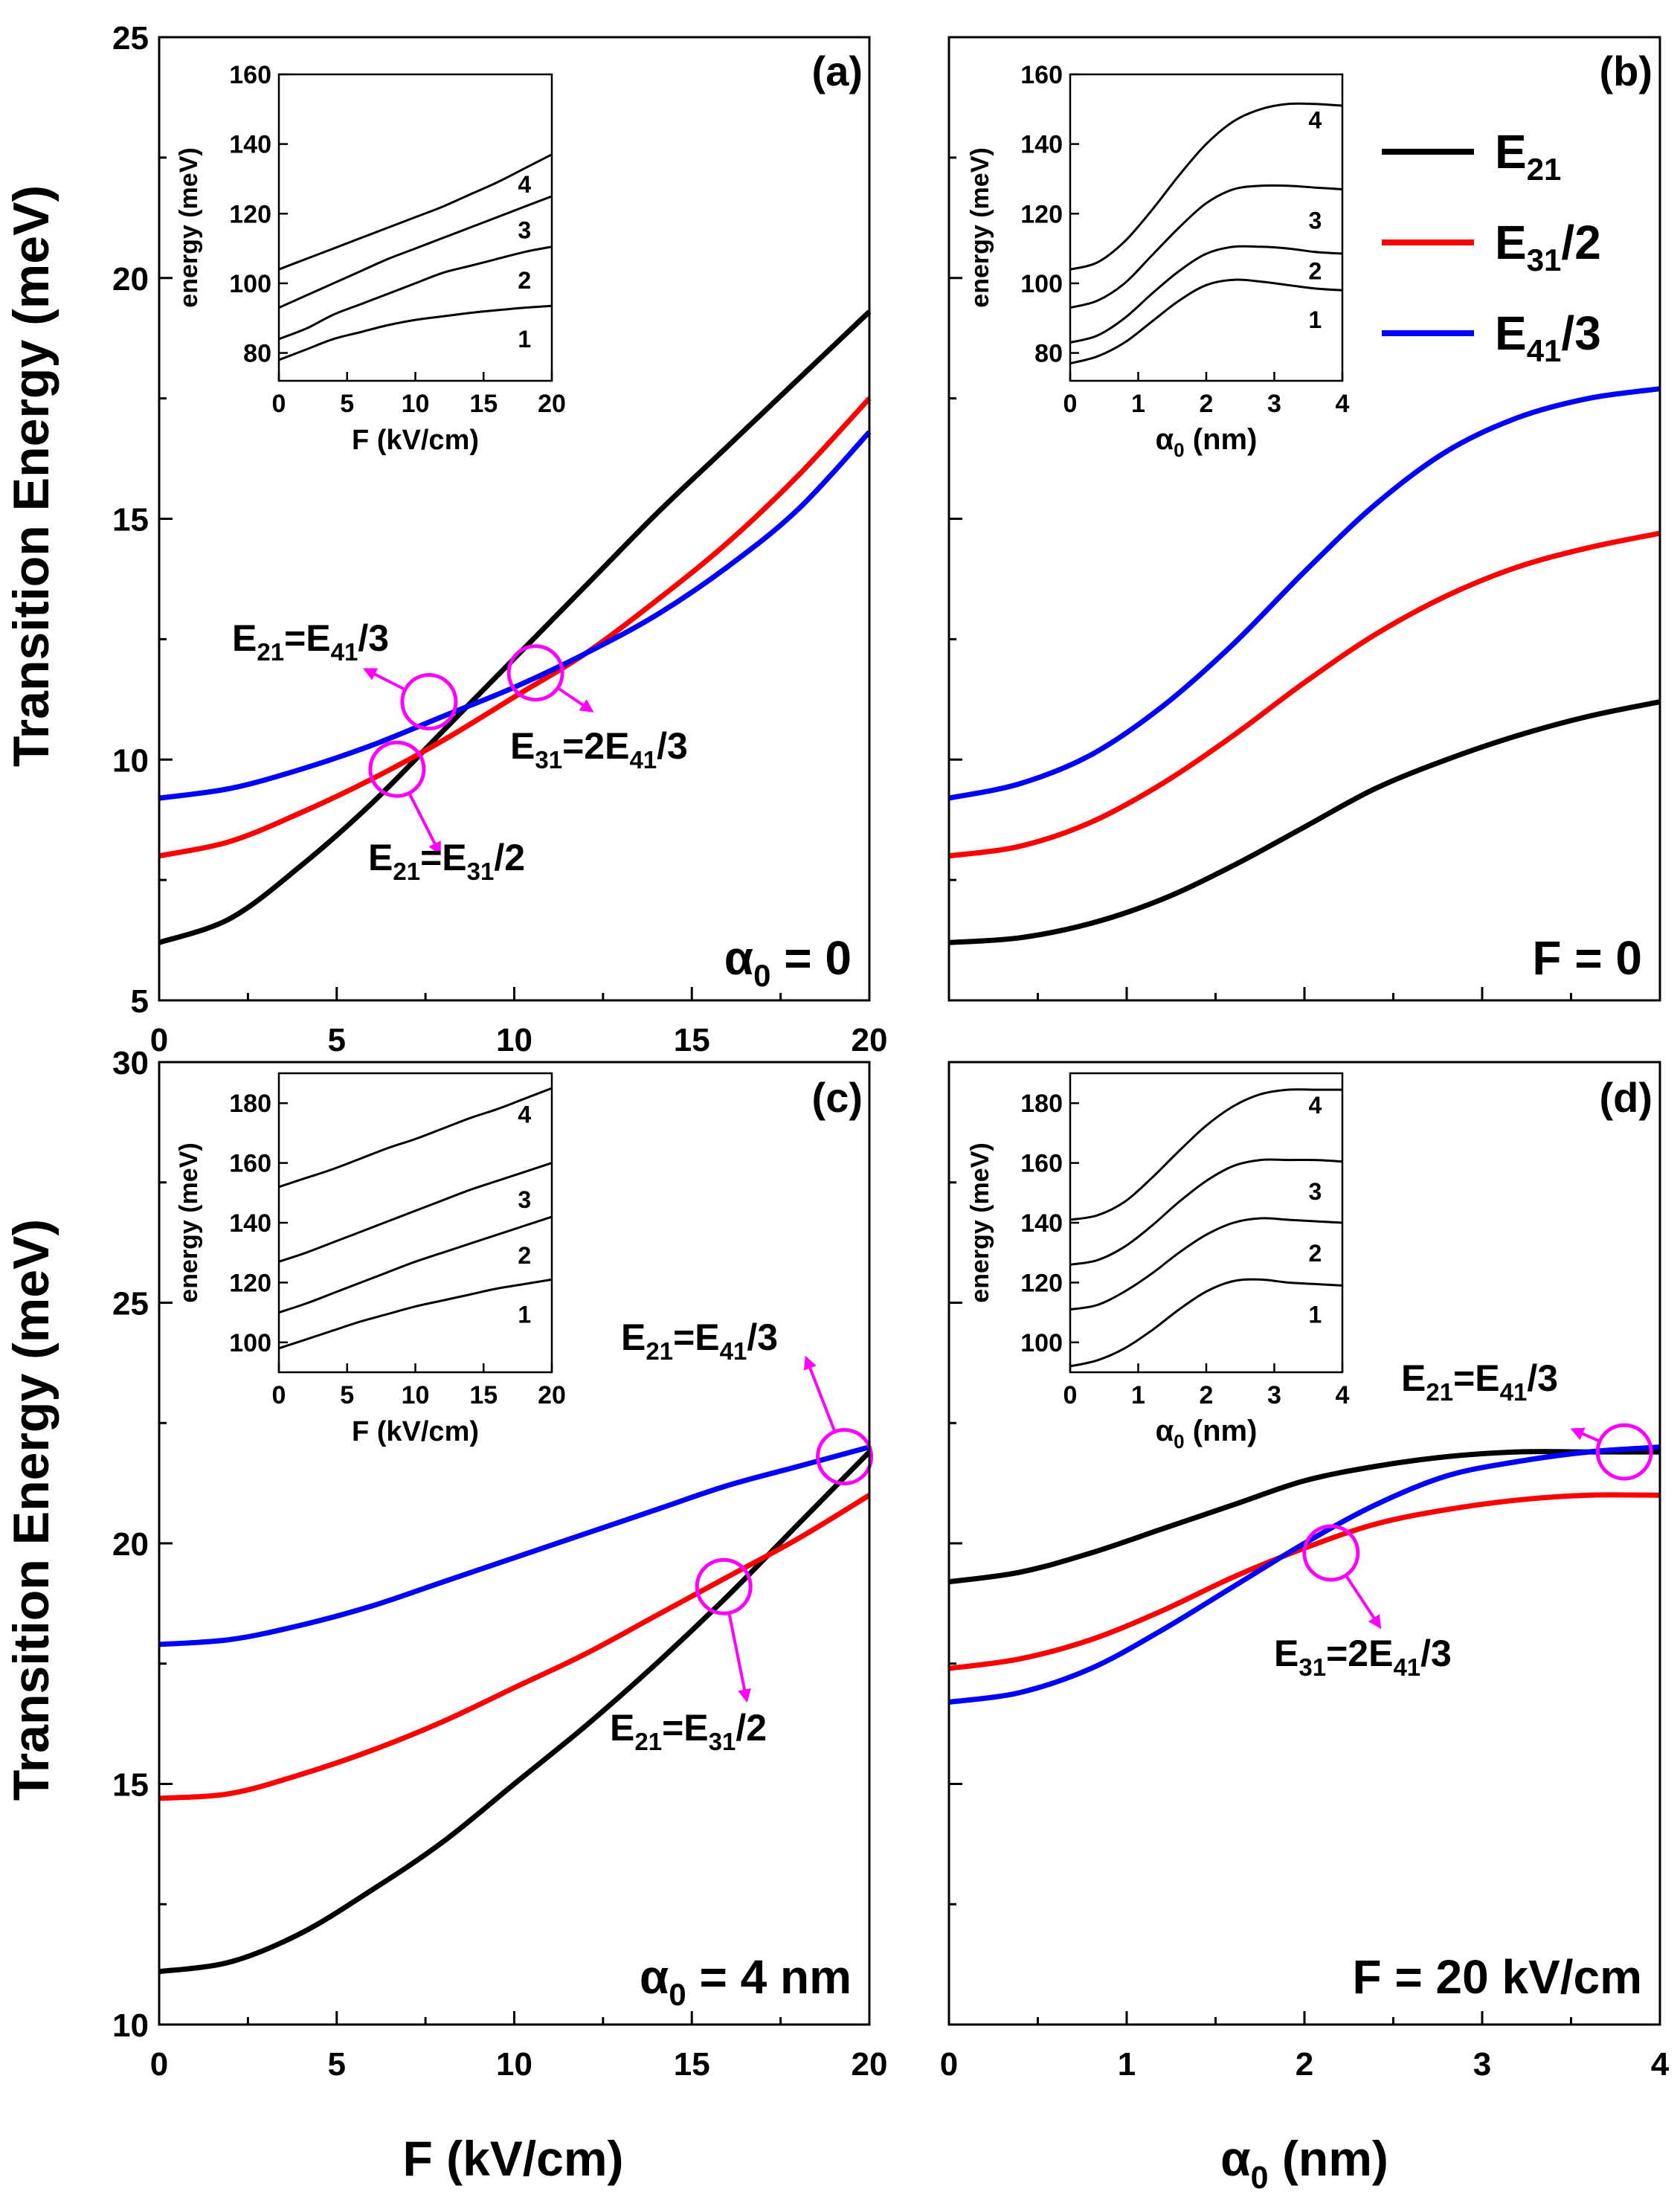 This screenshot has height=2209, width=1680. Describe the element at coordinates (1497, 1977) in the screenshot. I see `panel-condition-label: F = 20 kV/cm` at that location.